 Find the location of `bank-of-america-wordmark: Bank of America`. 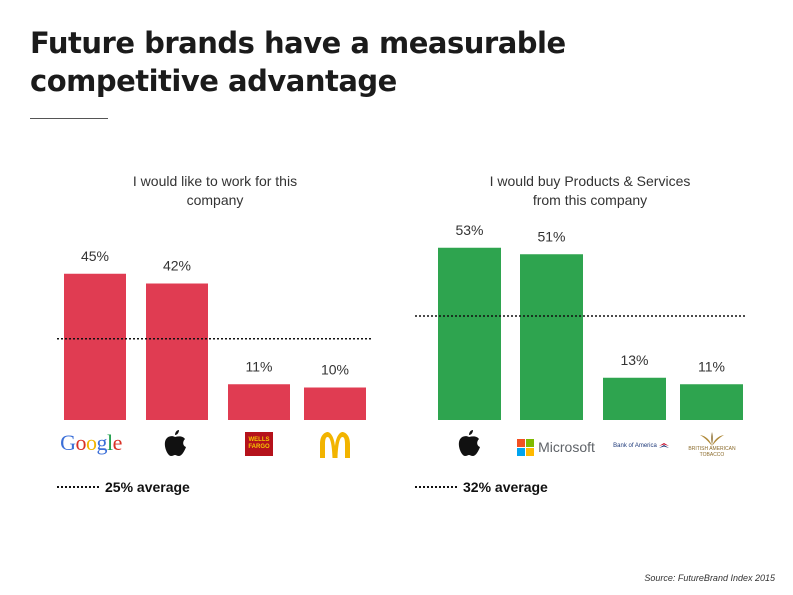

bank-of-america-wordmark: Bank of America is located at coordinates (635, 446).